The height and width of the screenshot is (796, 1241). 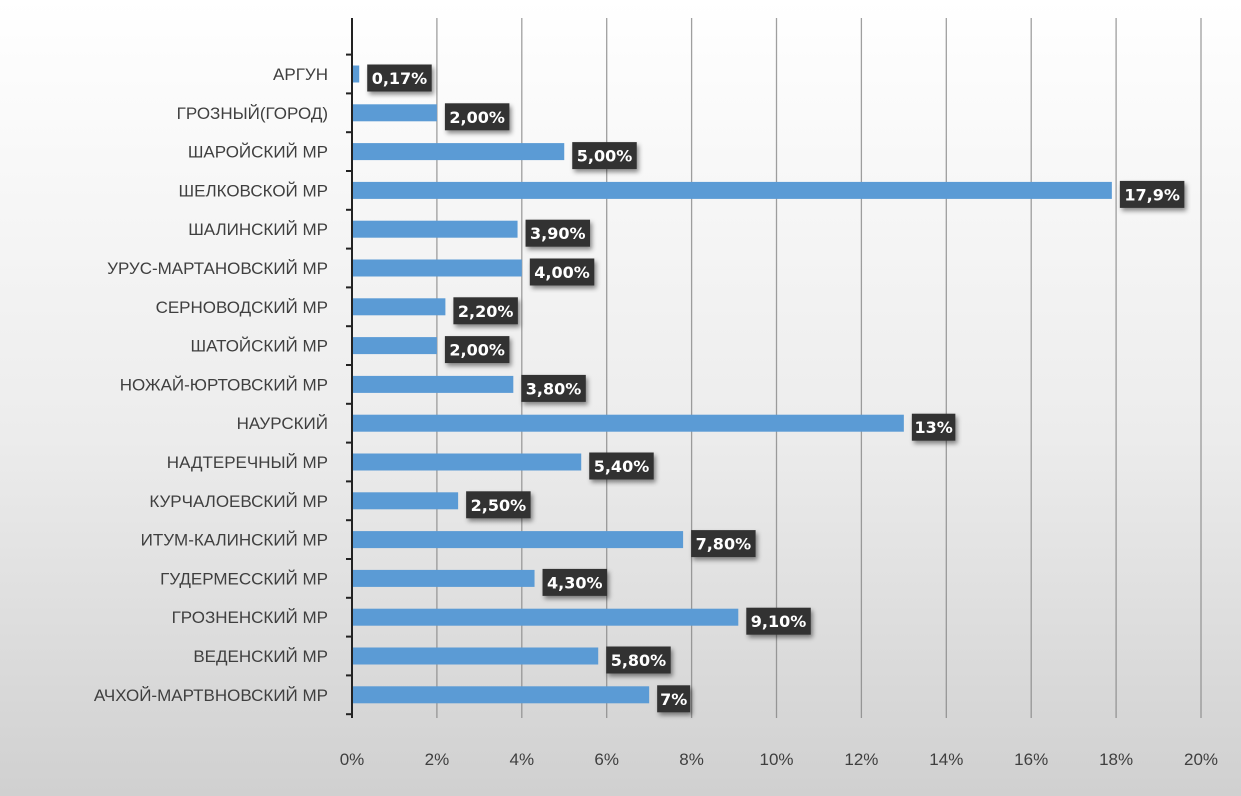 I want to click on data-label-text: 17,9%, so click(x=1152, y=194).